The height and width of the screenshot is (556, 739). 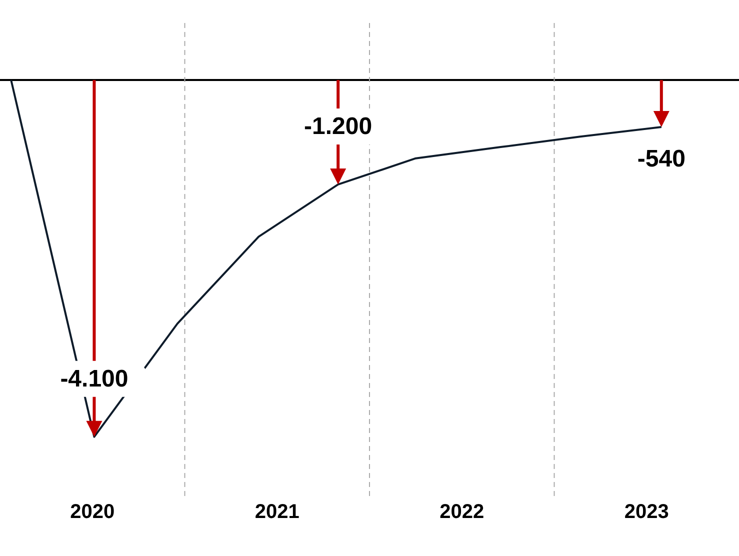 I want to click on x-tick-label: 2023, so click(x=646, y=512).